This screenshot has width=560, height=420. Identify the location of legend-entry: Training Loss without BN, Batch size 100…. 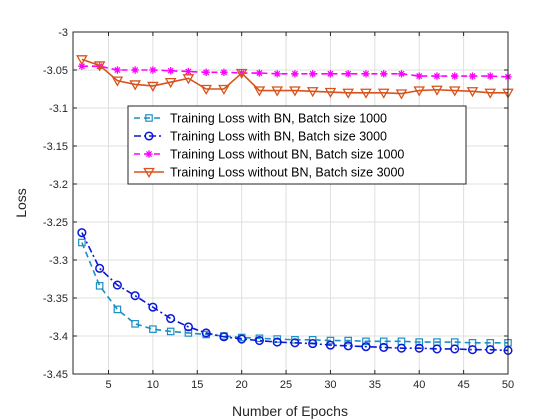
(269, 155).